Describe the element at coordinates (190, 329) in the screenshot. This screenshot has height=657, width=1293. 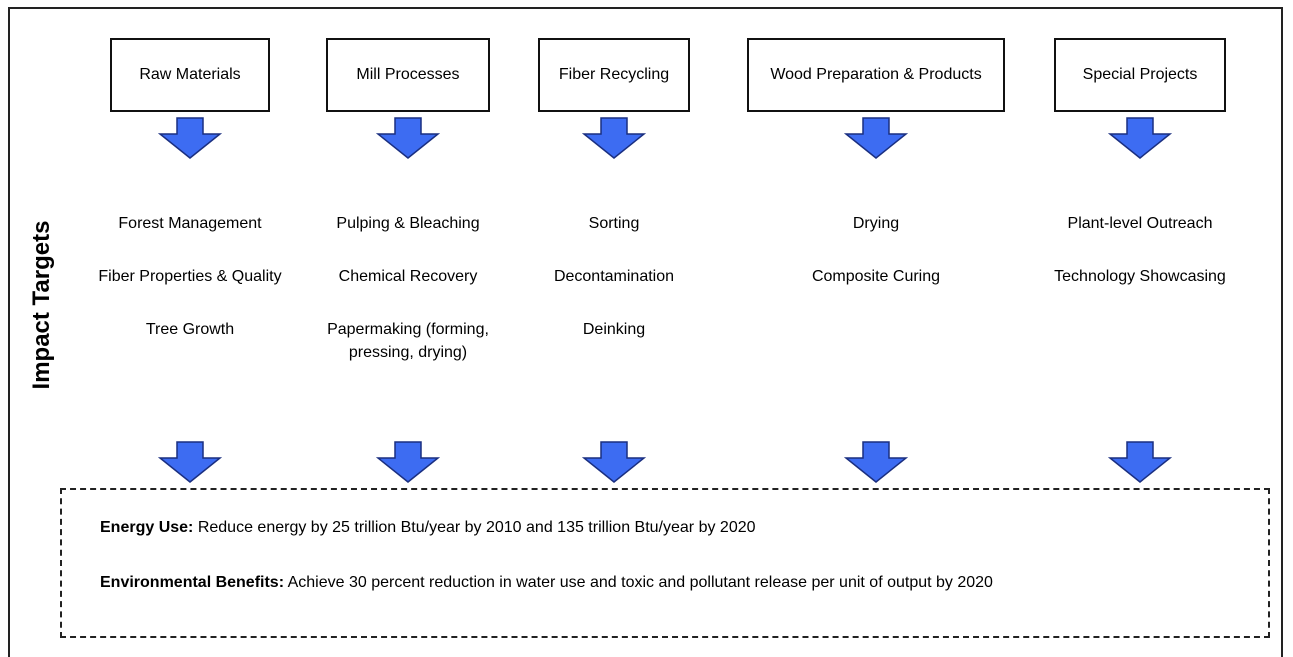
I see `item: Tree Growth` at that location.